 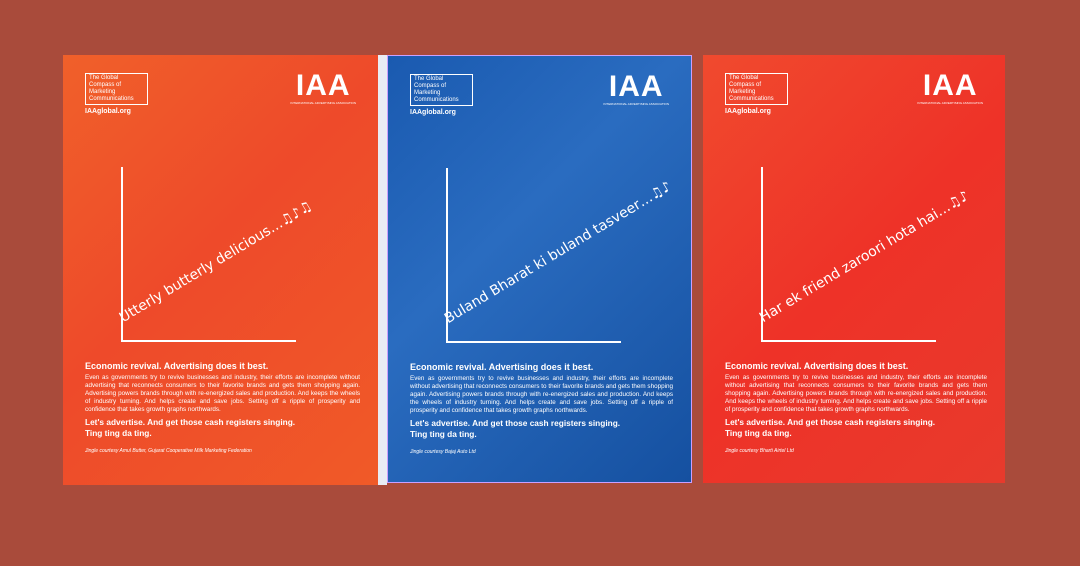 What do you see at coordinates (864, 257) in the screenshot?
I see `jingle-slogan: Har ek friend zaroori hota hai…♫♪` at bounding box center [864, 257].